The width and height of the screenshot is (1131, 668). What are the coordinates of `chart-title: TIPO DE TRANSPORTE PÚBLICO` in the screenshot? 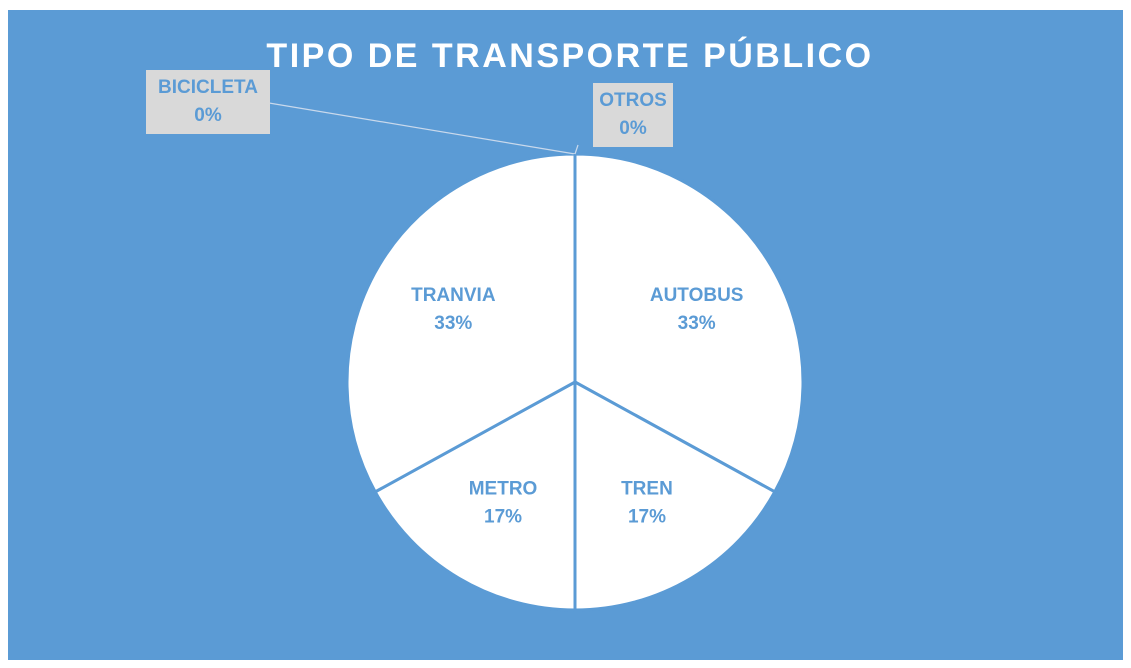 It's located at (569, 56).